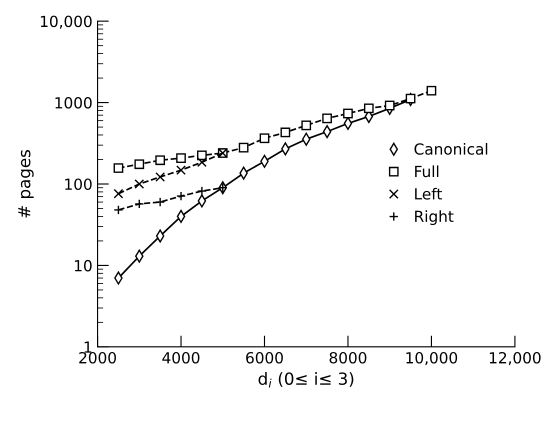 Image resolution: width=542 pixels, height=423 pixels. What do you see at coordinates (26, 184) in the screenshot?
I see `y-axis-title: # pages` at bounding box center [26, 184].